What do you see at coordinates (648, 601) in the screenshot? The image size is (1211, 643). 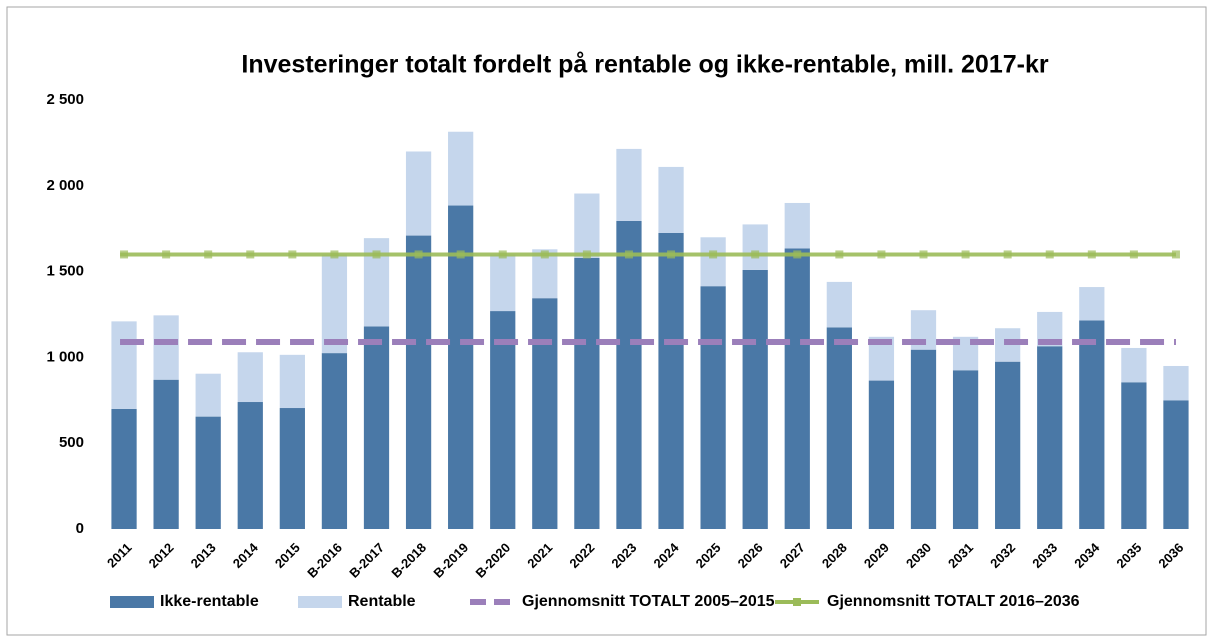 I see `legend-label: Gjennomsnitt TOTALT 2005–2015` at bounding box center [648, 601].